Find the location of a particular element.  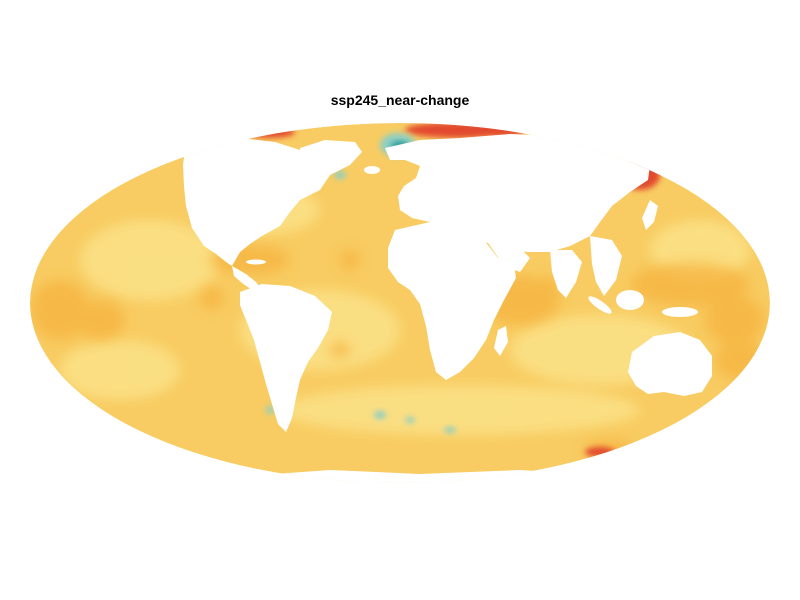

land-new-guinea is located at coordinates (680, 312).